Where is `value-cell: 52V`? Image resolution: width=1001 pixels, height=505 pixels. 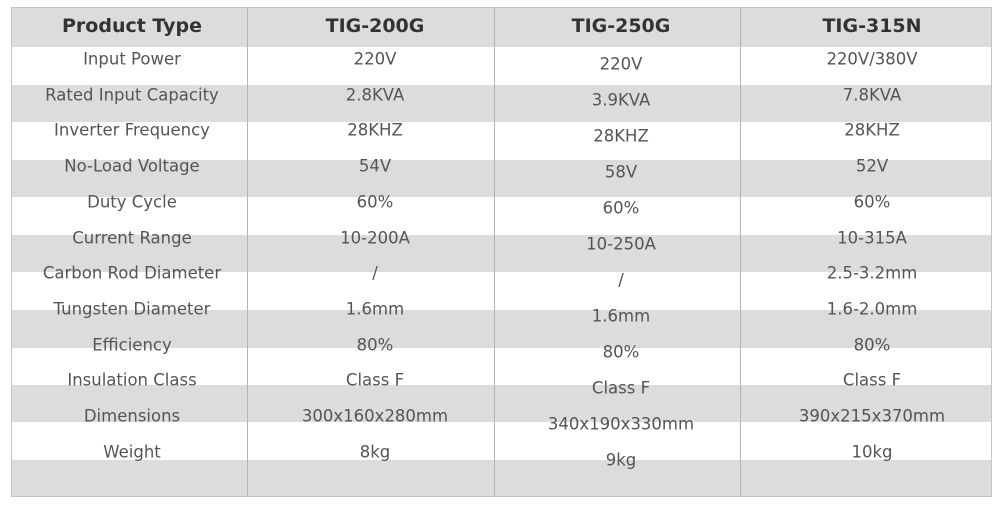 value-cell: 52V is located at coordinates (872, 166).